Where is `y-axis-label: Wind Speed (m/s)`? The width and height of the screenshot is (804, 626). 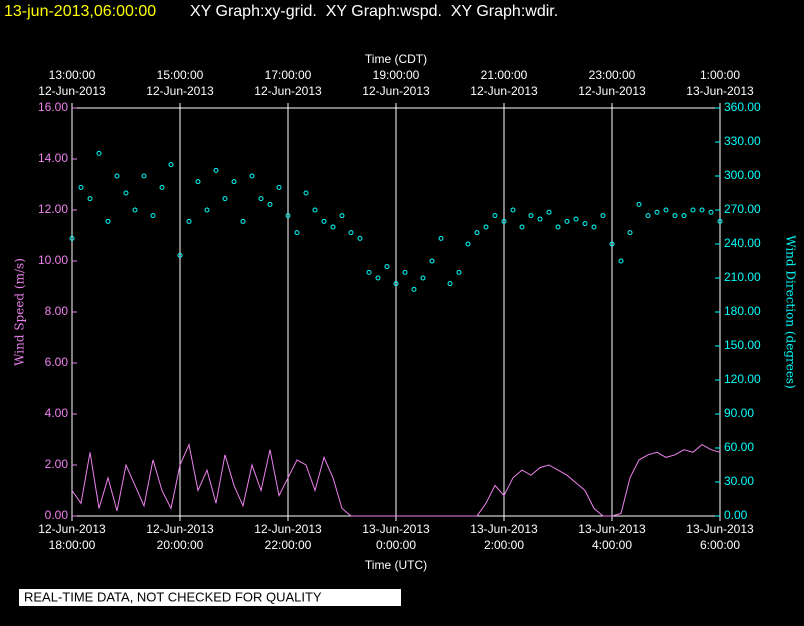 y-axis-label: Wind Speed (m/s) is located at coordinates (20, 312).